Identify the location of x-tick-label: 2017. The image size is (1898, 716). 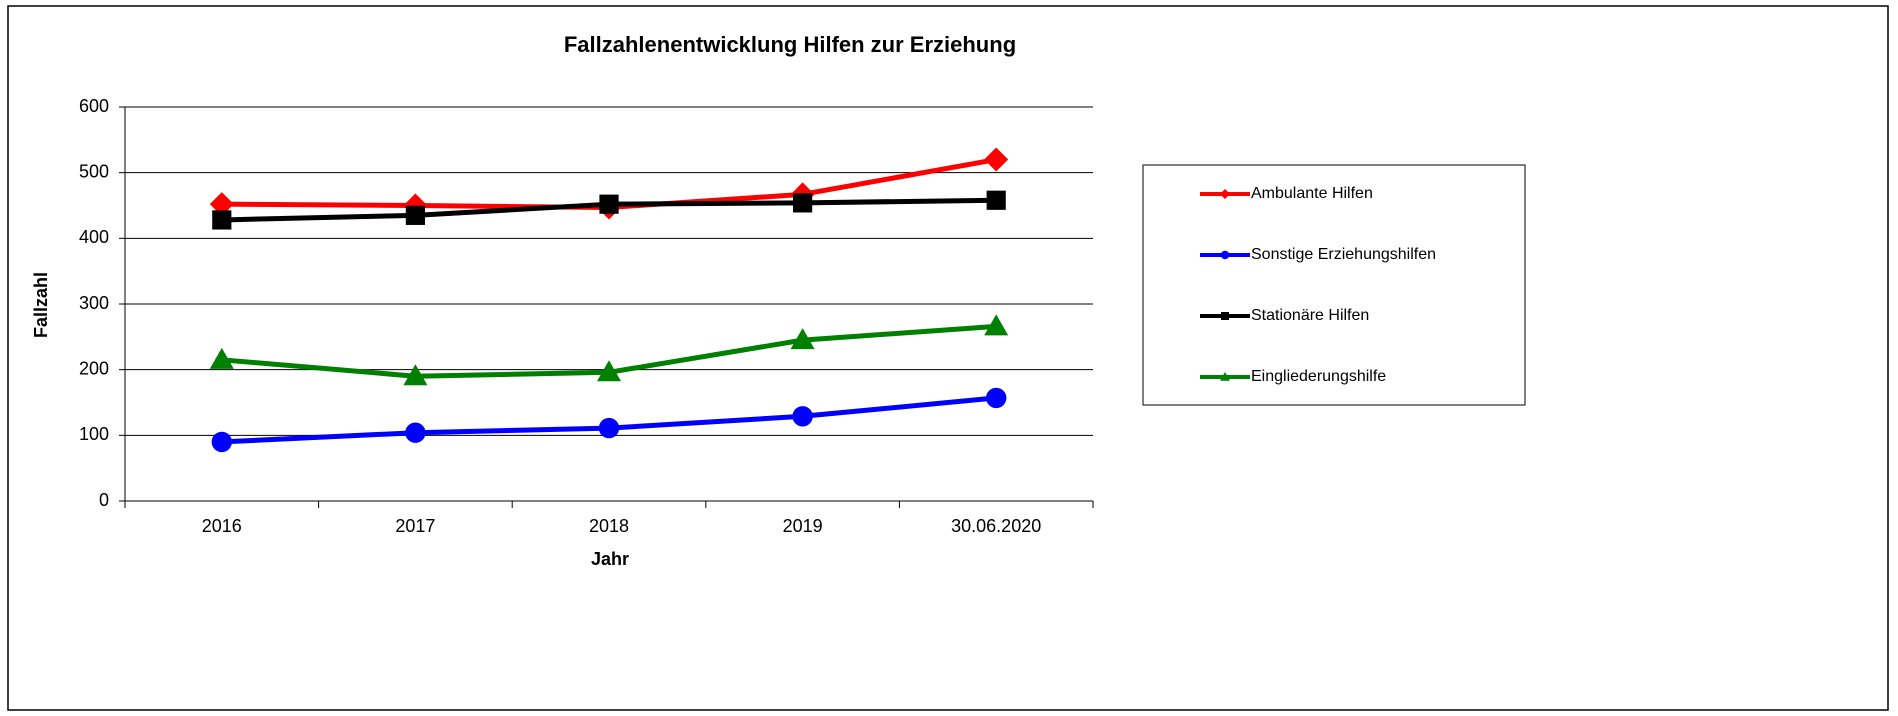
(415, 526).